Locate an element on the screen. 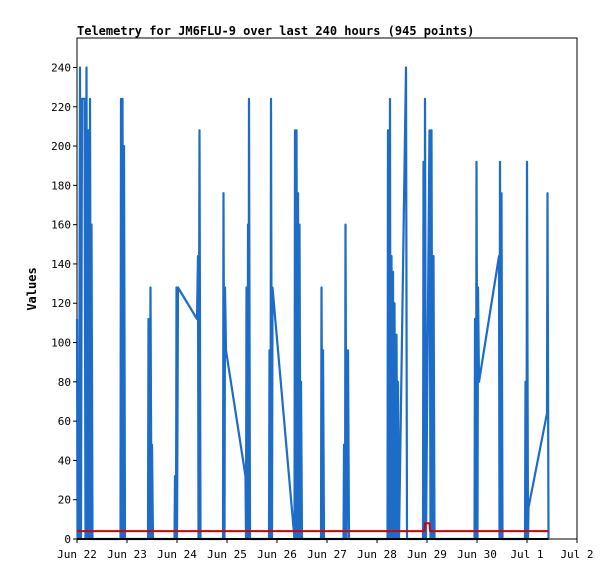  x-tick-label: Jun 27 is located at coordinates (327, 554).